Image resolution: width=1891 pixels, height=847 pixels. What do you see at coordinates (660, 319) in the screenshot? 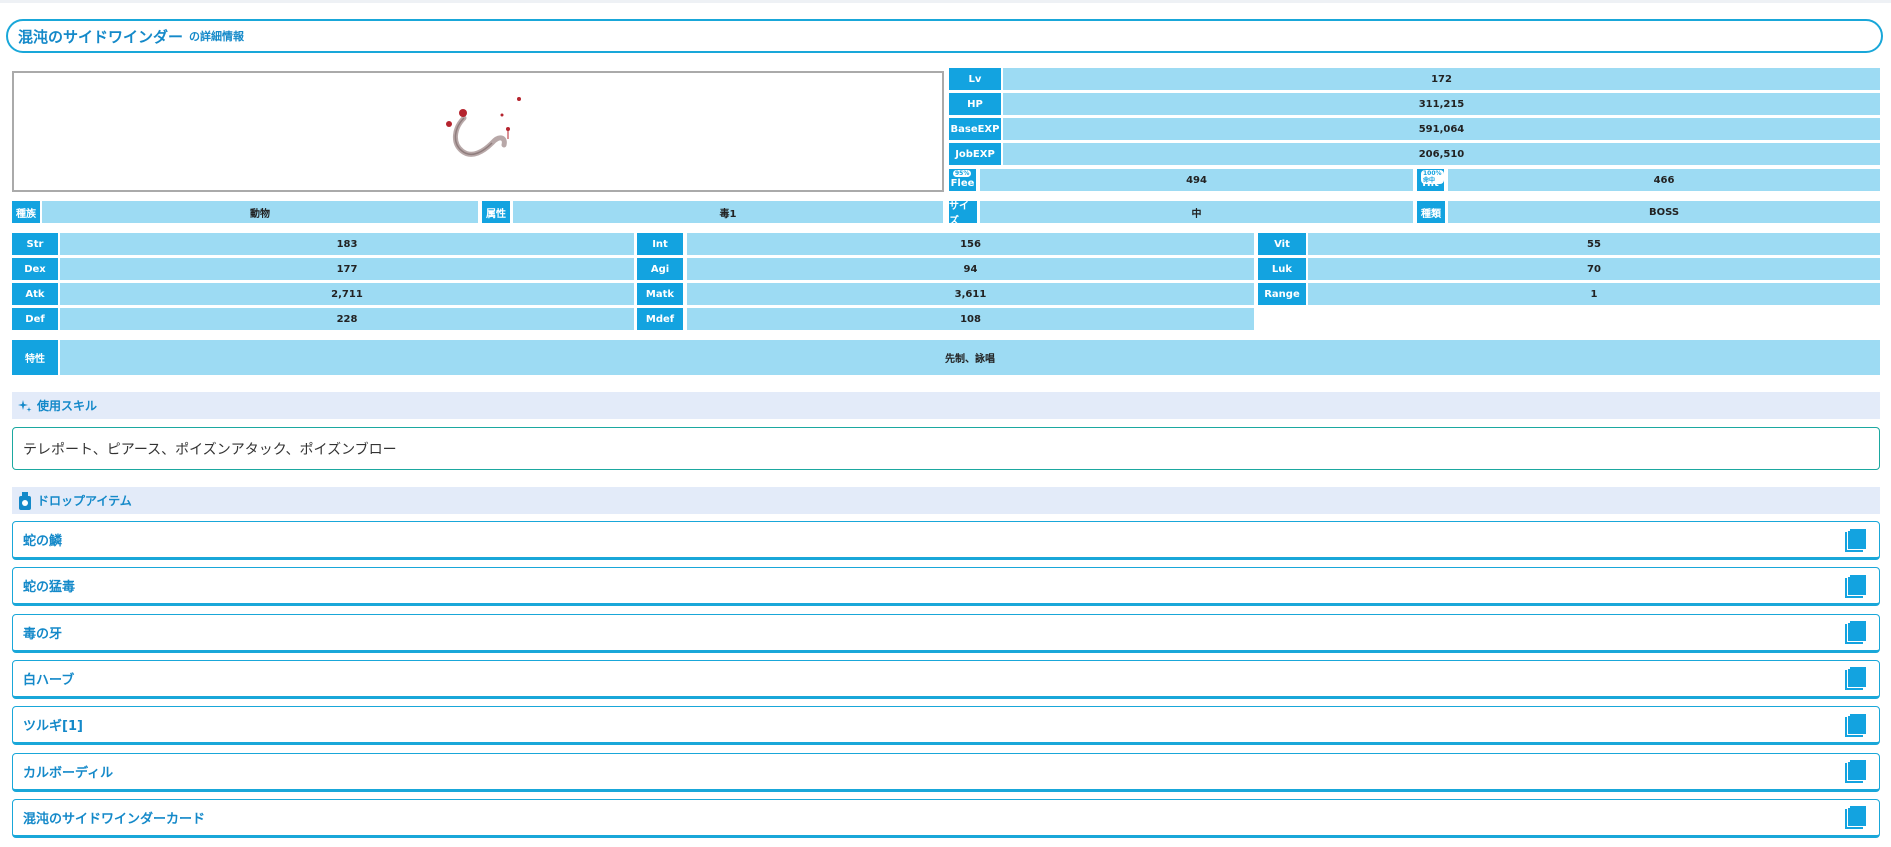
I see `param-label-mdef: Mdef` at bounding box center [660, 319].